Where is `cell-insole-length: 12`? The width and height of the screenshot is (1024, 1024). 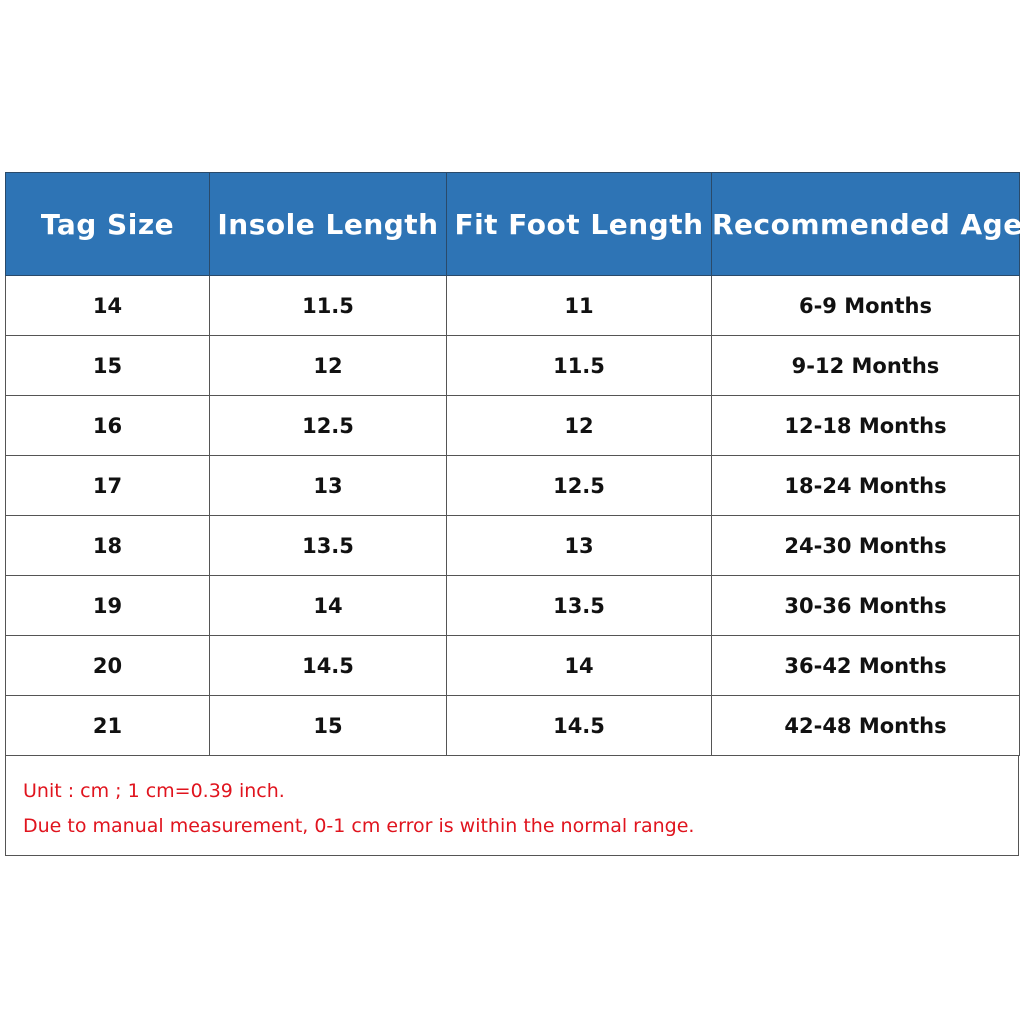 cell-insole-length: 12 is located at coordinates (328, 365).